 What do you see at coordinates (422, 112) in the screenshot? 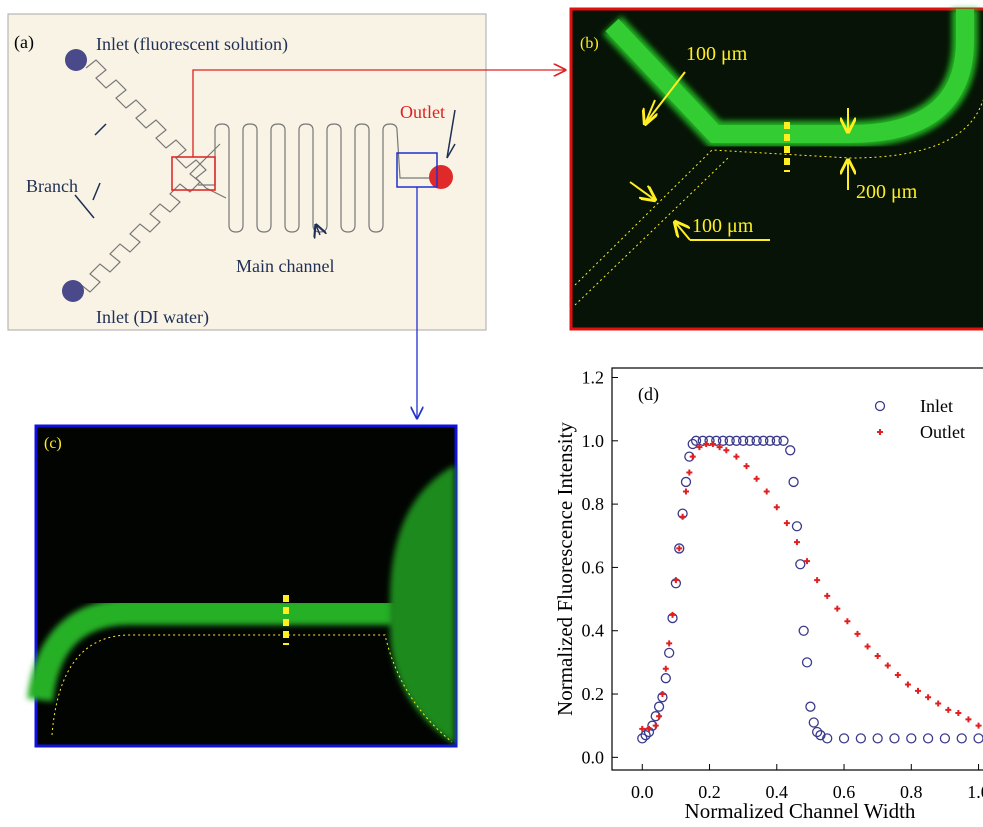
I see `label: Outlet` at bounding box center [422, 112].